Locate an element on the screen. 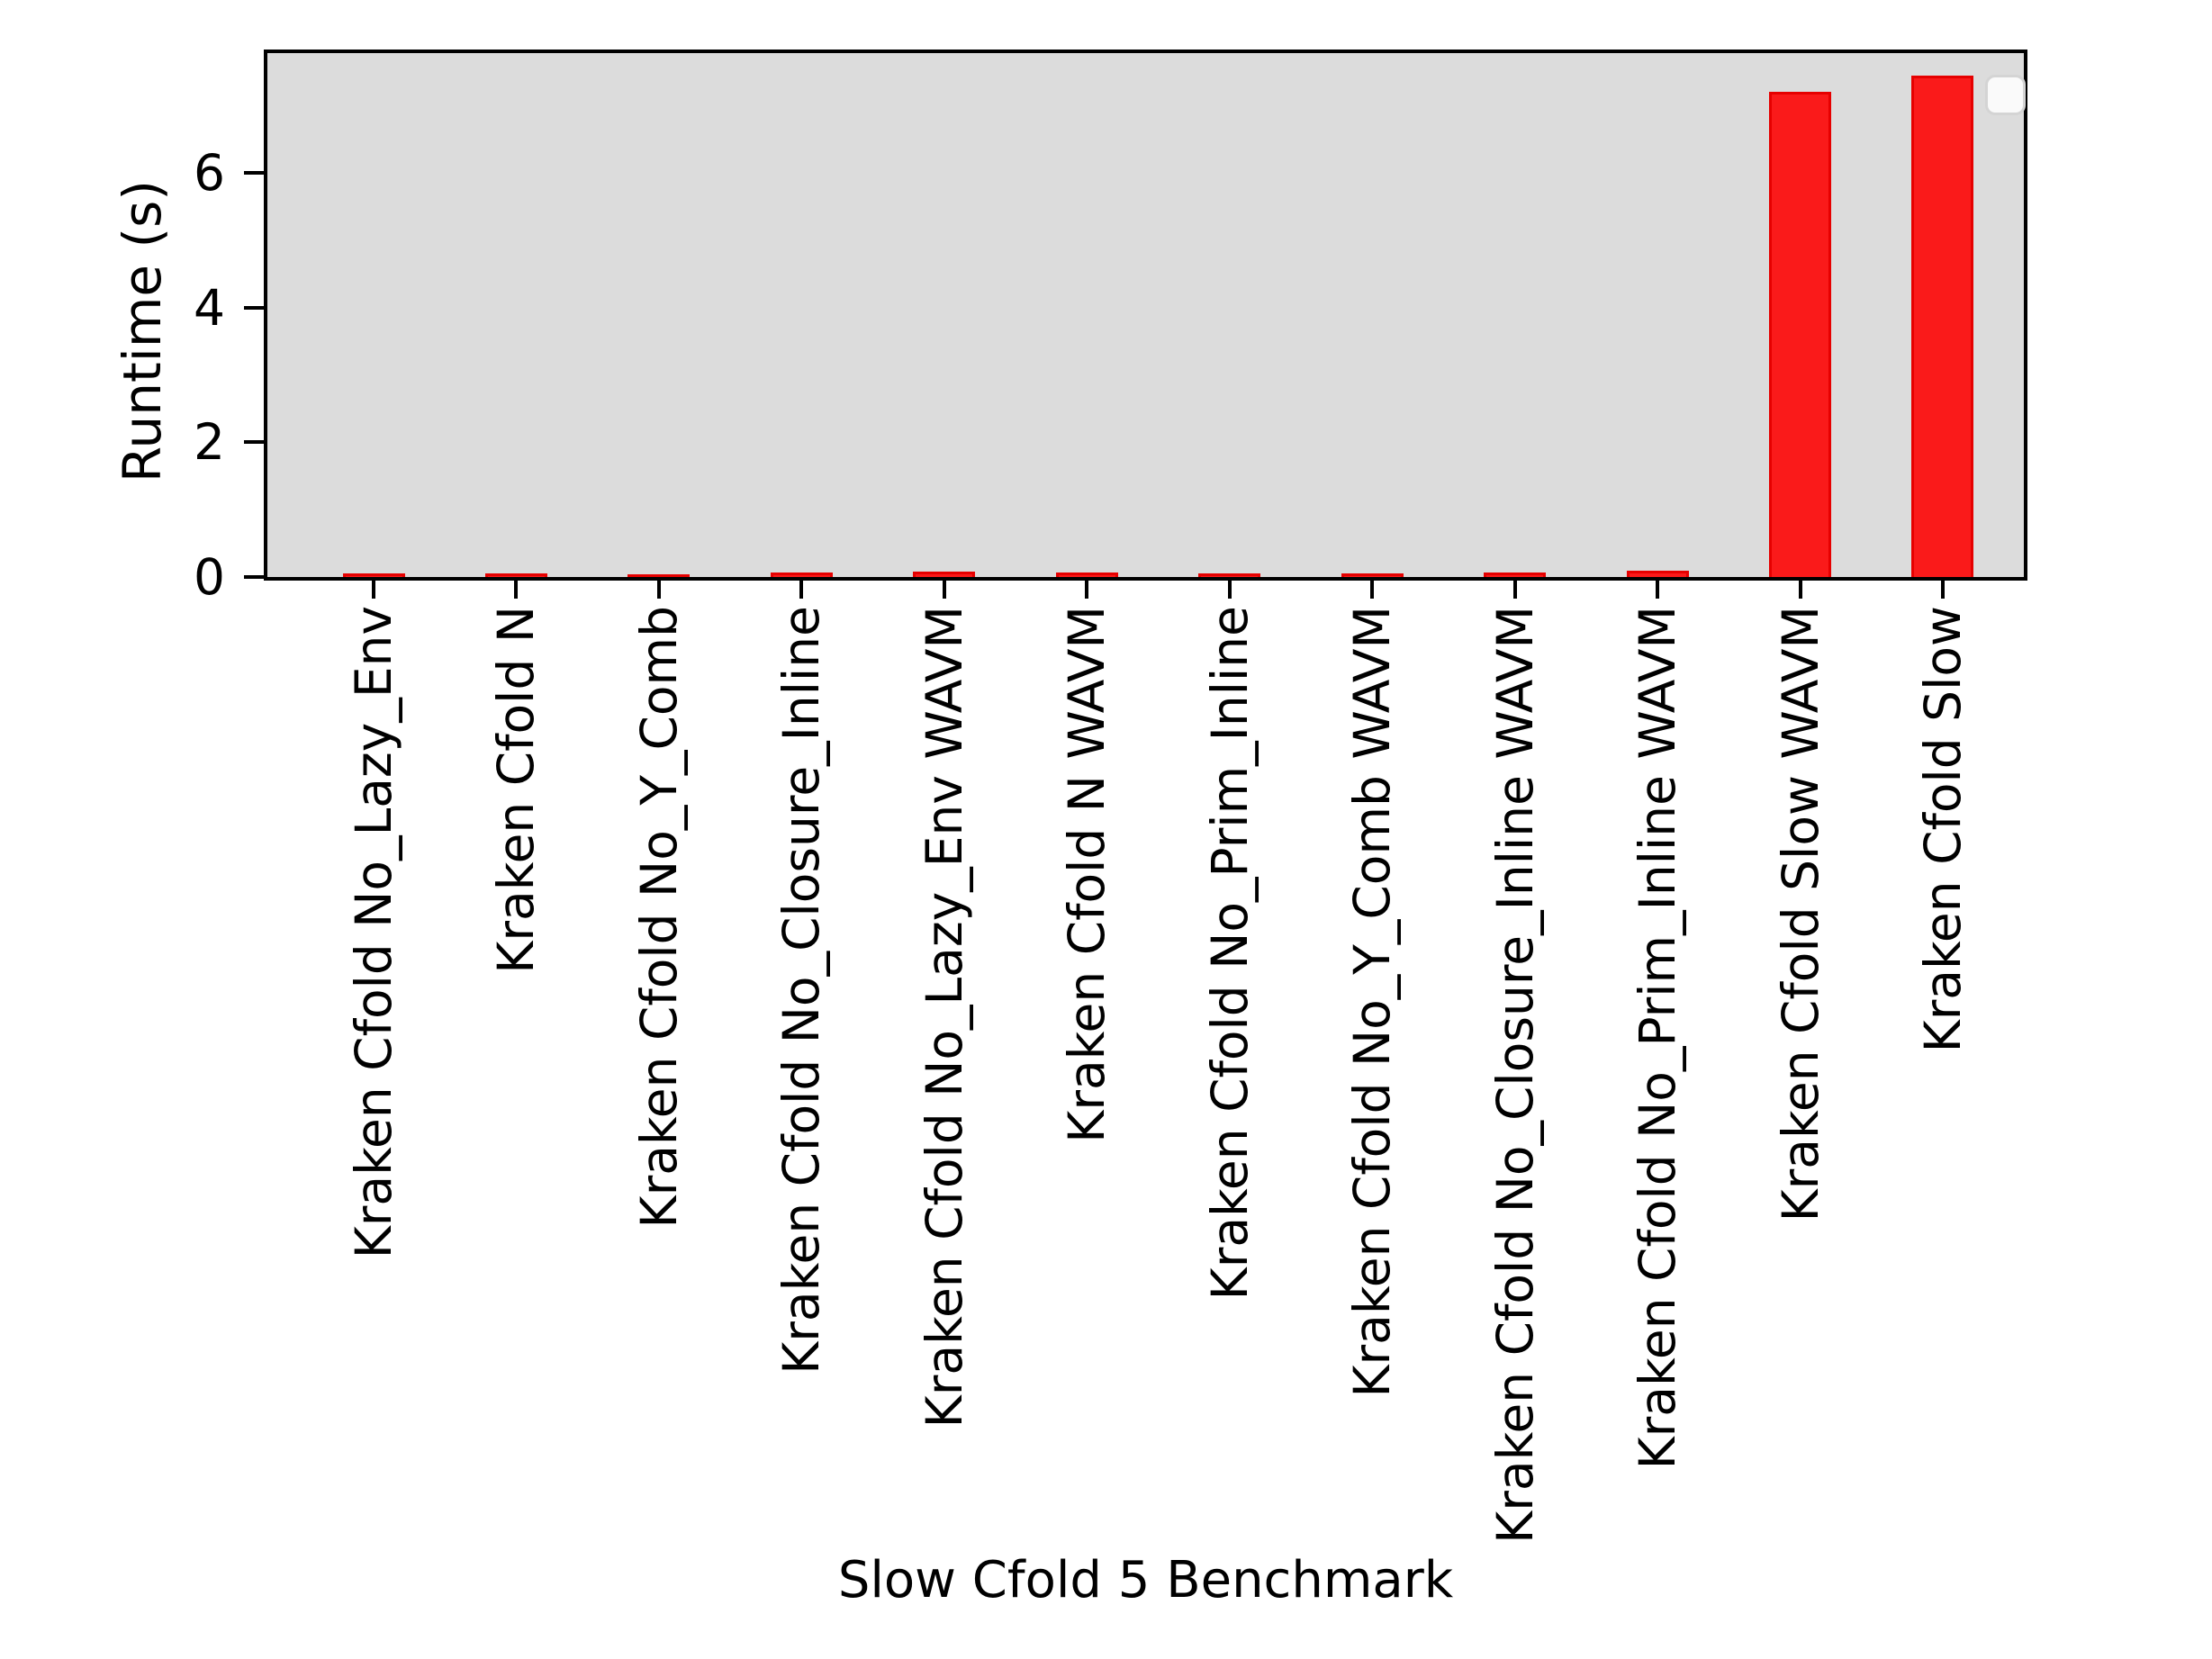 Image resolution: width=2212 pixels, height=1659 pixels. bar-kraken-cfold-no-y-comb is located at coordinates (659, 575).